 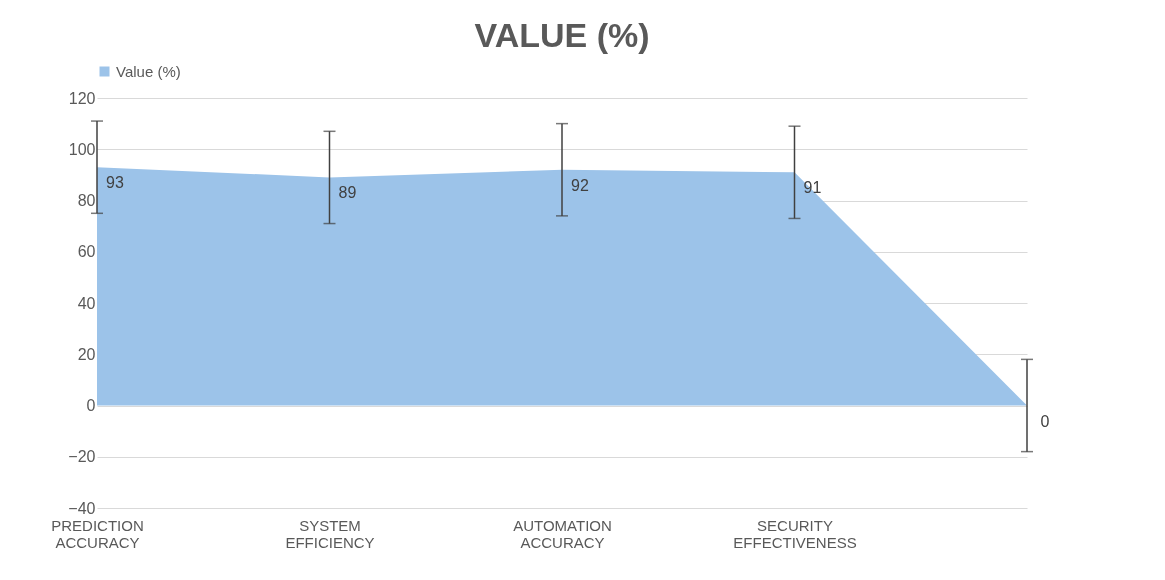 I want to click on legend-label: Value (%), so click(x=148, y=71).